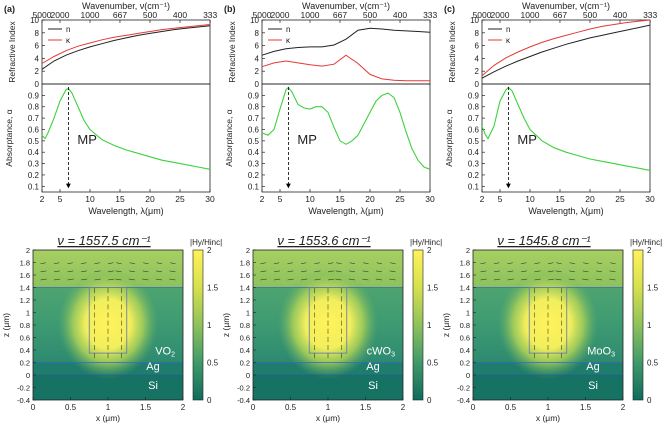 This screenshot has height=424, width=669. Describe the element at coordinates (426, 242) in the screenshot. I see `colorbar-label: |Hy/Hinc|` at that location.